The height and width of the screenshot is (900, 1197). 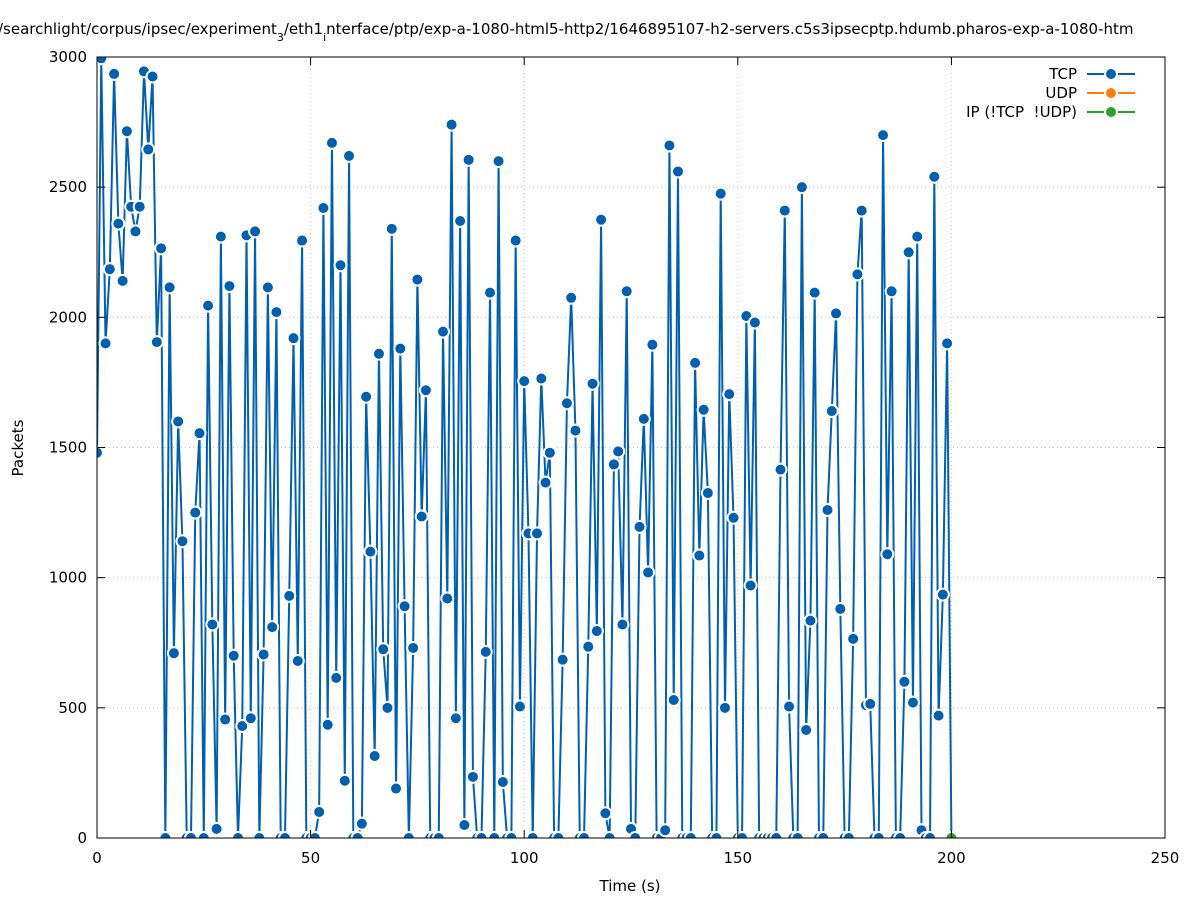 I want to click on title-part: i, so click(x=324, y=37).